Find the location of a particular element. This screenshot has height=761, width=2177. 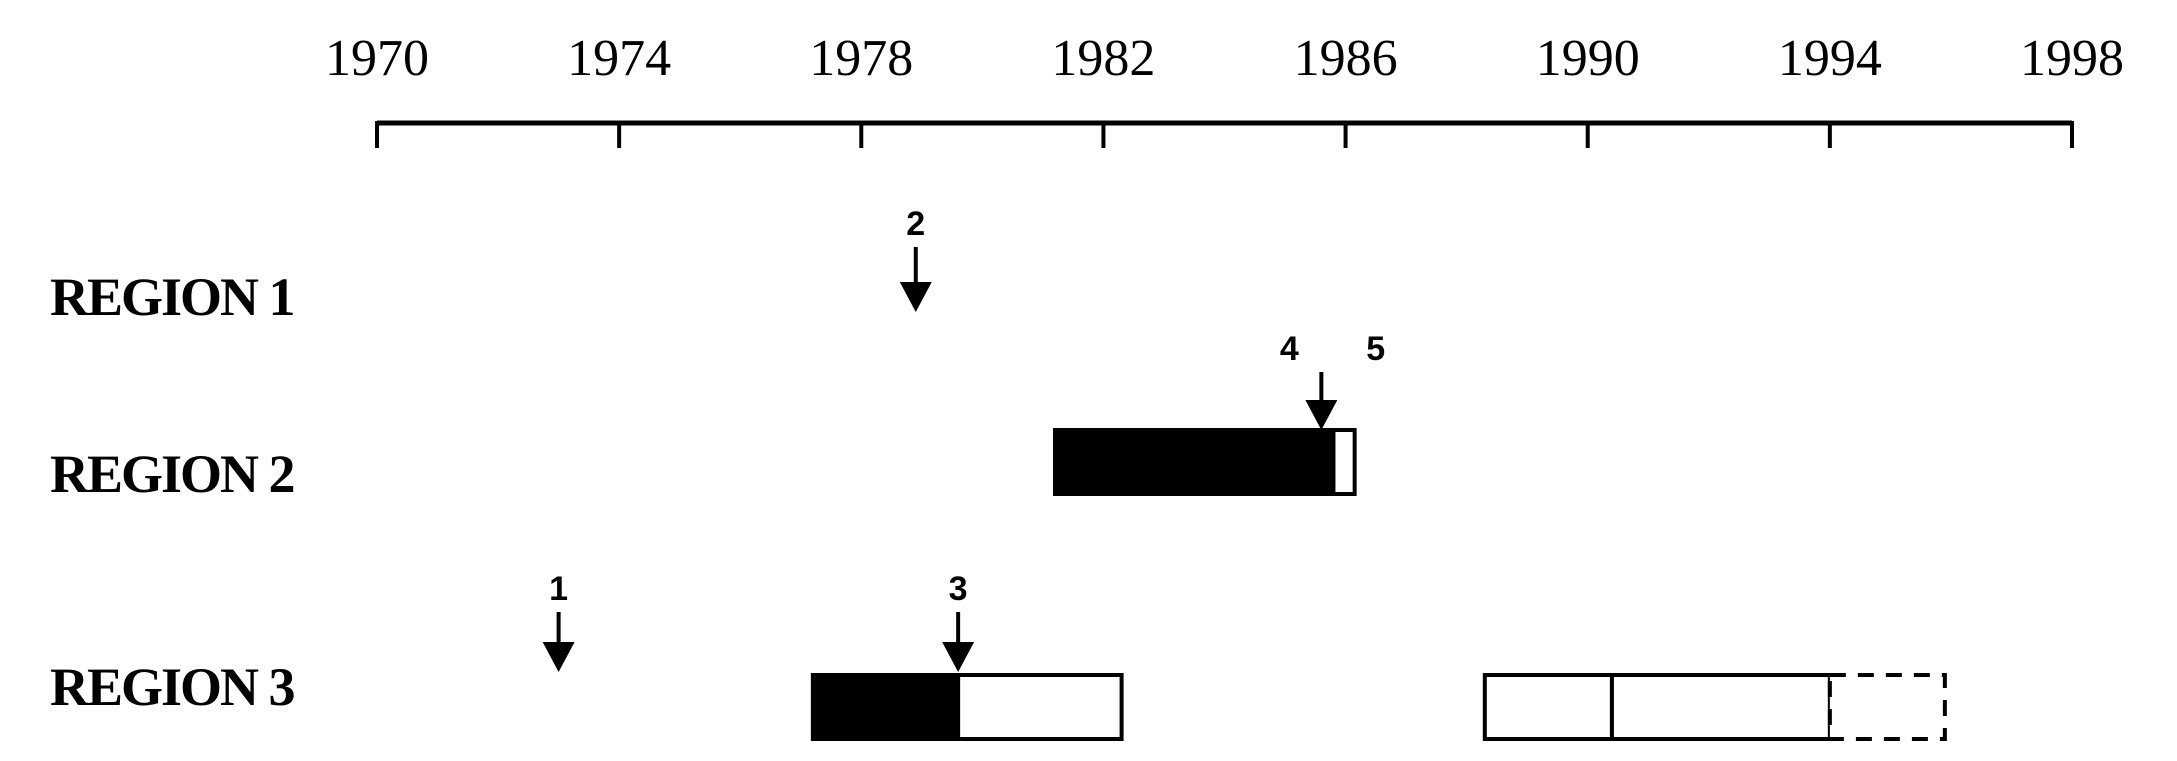

year-labels: 1970 1974 1978 1982 1986 1990 1994 1998 is located at coordinates (1224, 58).